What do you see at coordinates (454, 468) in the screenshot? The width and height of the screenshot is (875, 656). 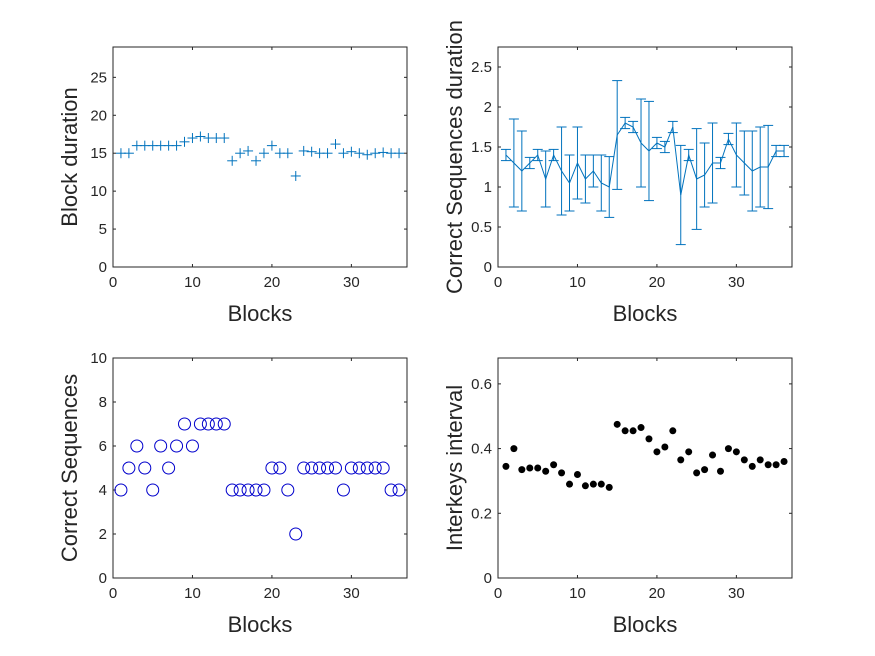 I see `y-axis-label: Interkeys interval` at bounding box center [454, 468].